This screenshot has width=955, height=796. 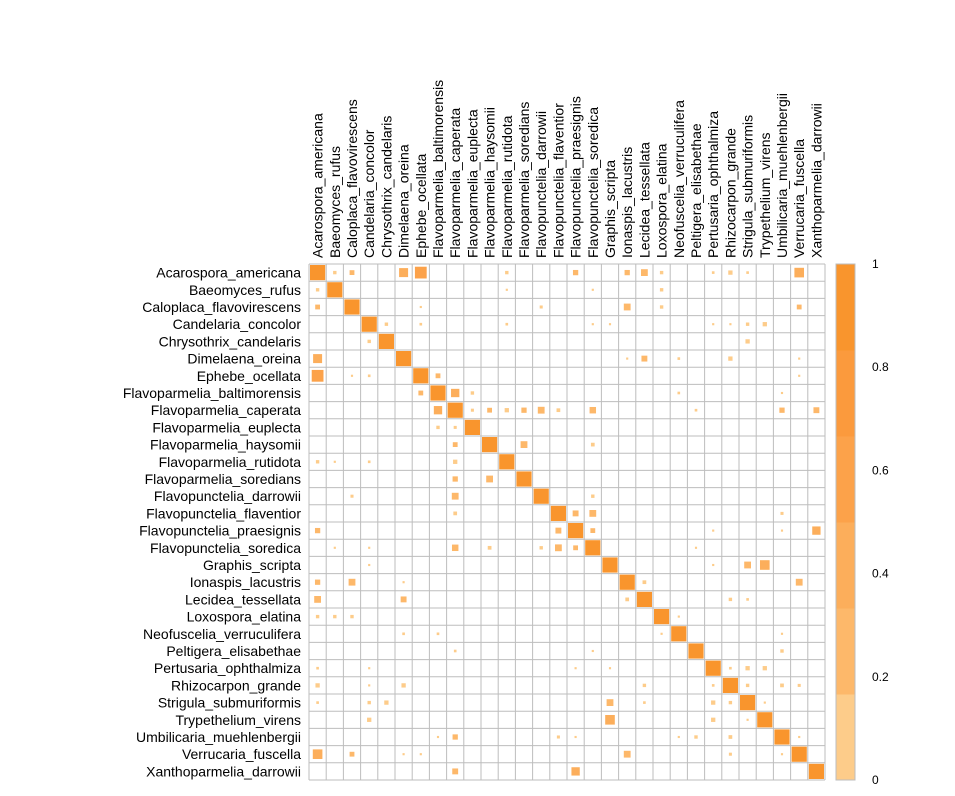 What do you see at coordinates (799, 198) in the screenshot?
I see `column-label: Verrucaria_fuscella` at bounding box center [799, 198].